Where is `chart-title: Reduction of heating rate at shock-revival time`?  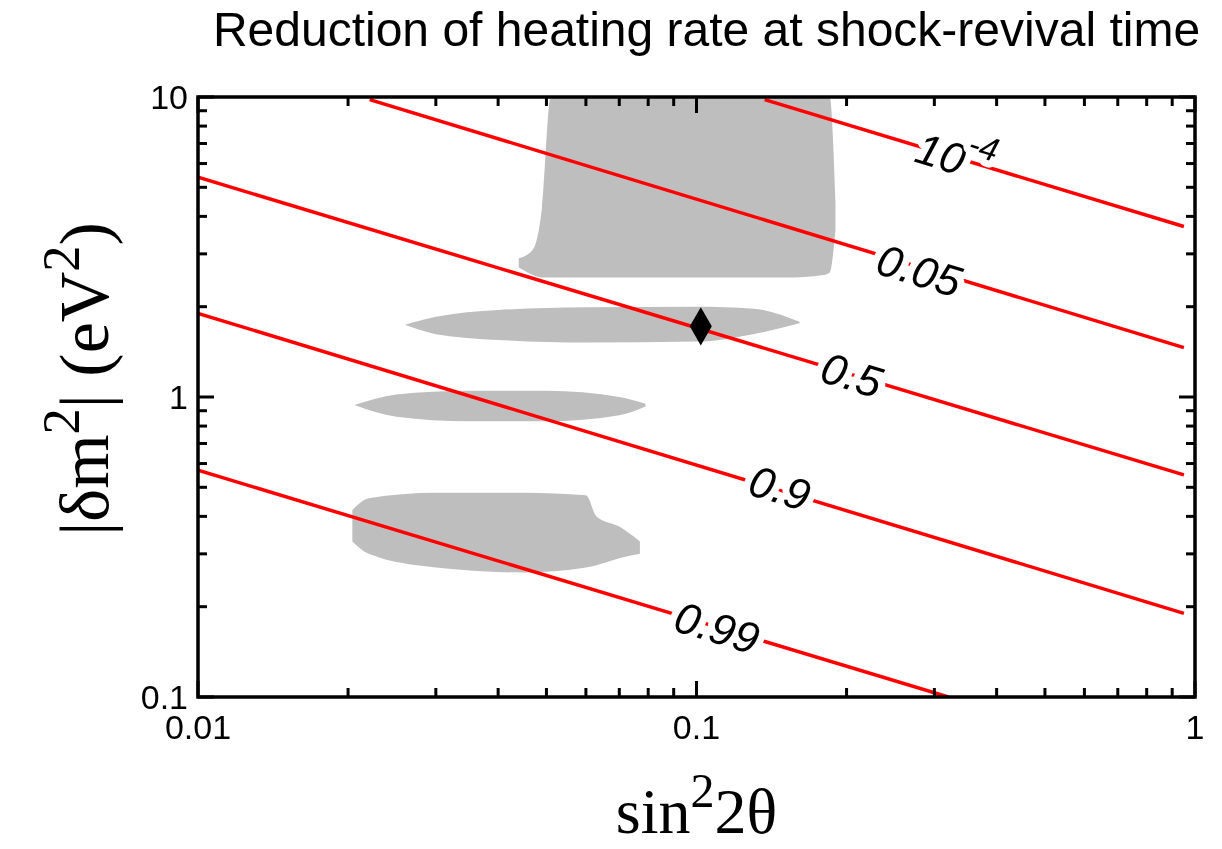 chart-title: Reduction of heating rate at shock-revival time is located at coordinates (706, 29).